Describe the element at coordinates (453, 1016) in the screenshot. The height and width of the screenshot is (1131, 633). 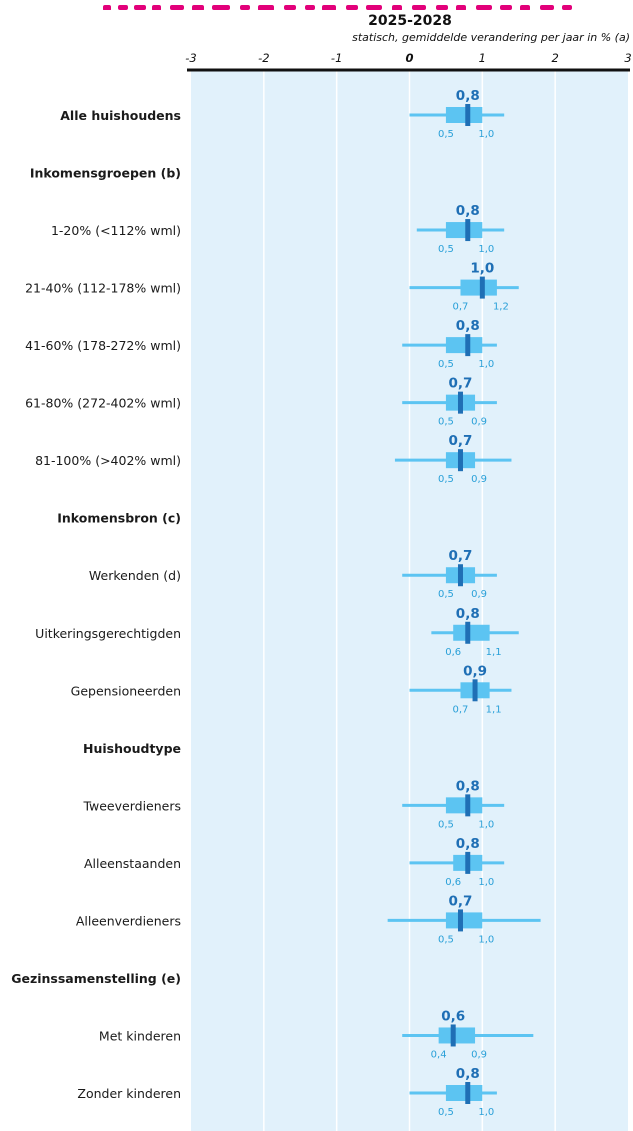
I see `median-label: 0,6` at that location.